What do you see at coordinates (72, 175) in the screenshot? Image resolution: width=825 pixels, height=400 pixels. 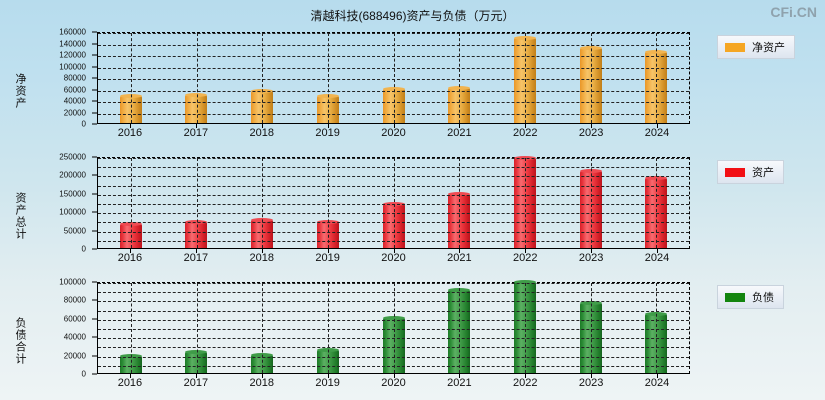 I see `y-tick-label: 200000` at bounding box center [72, 175].